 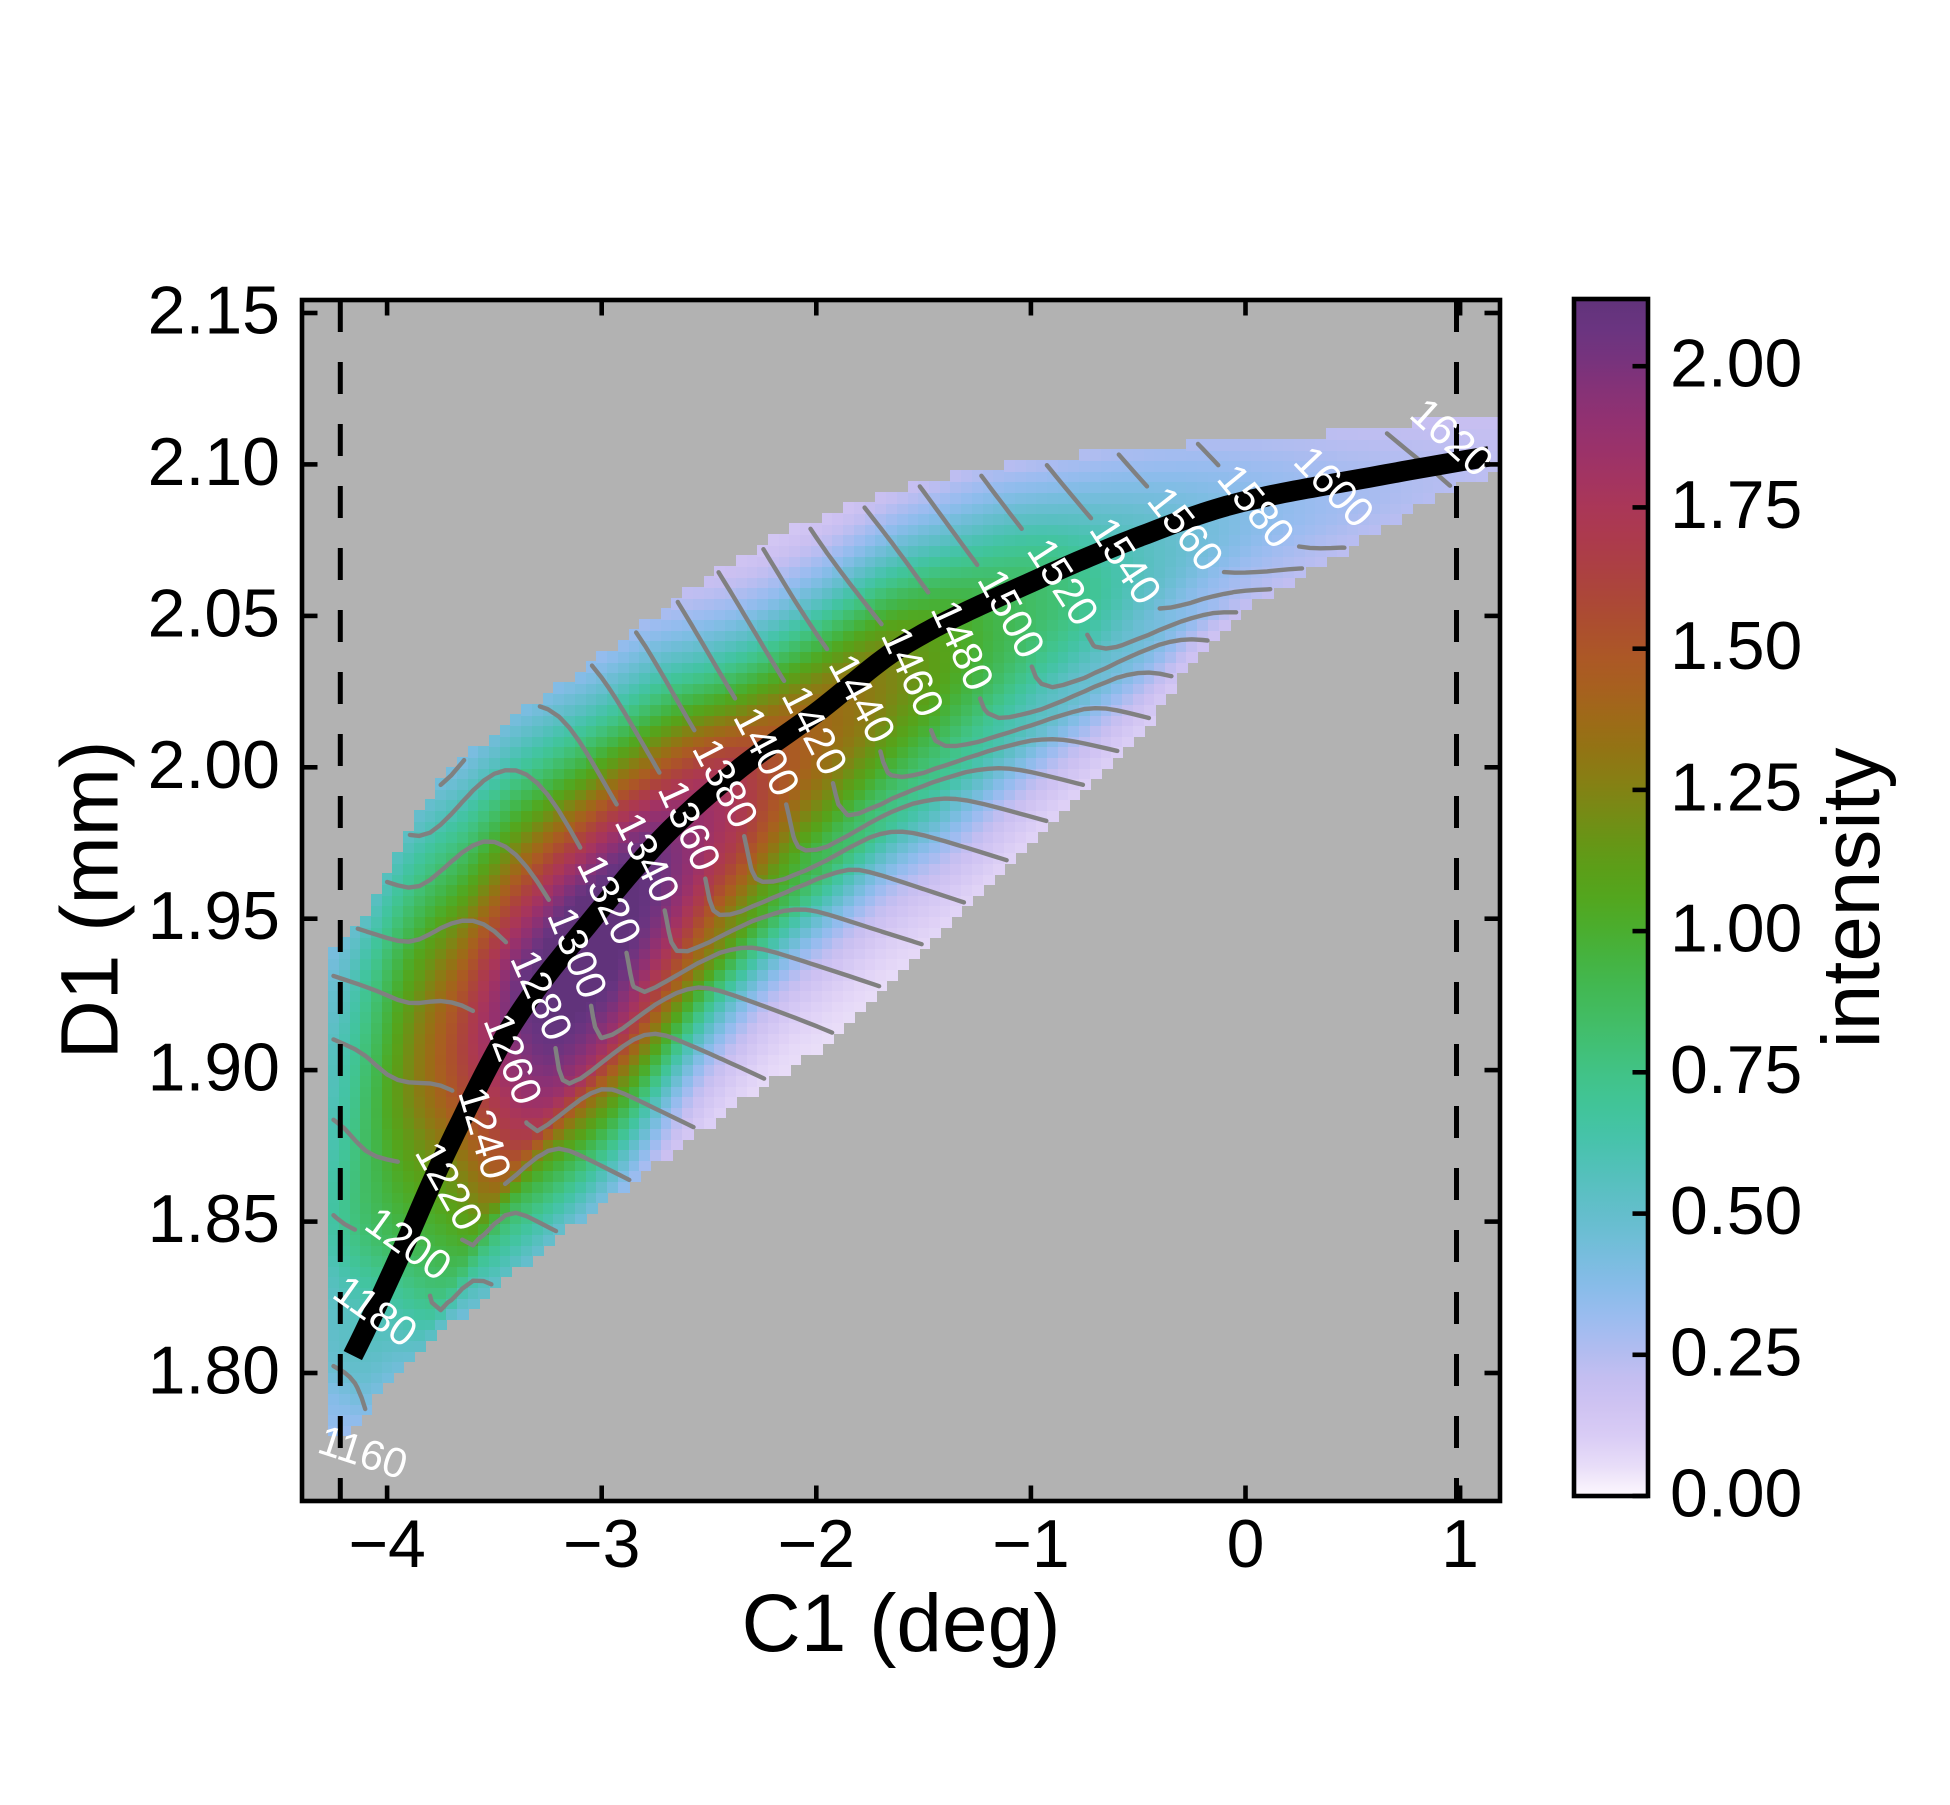 I want to click on svg-text: 0.00, so click(x=1736, y=1494).